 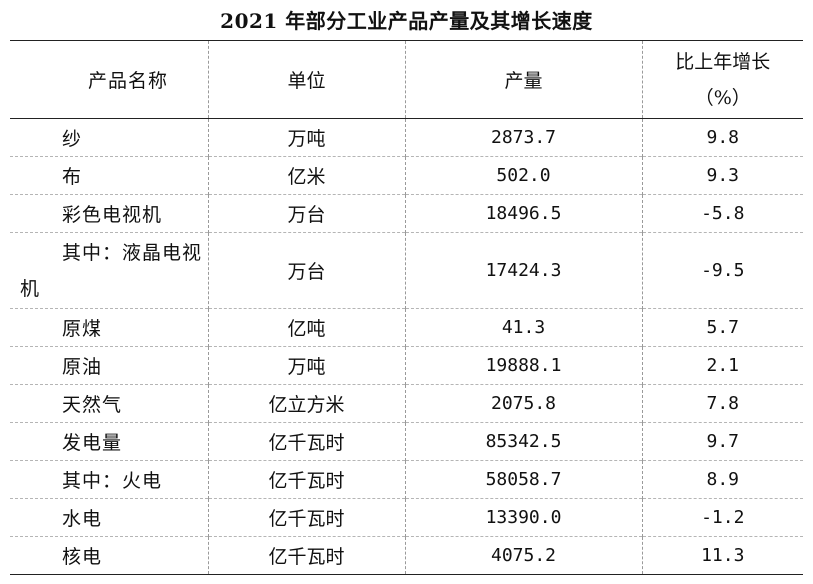 I want to click on table-row: 原煤 亿吨 41.3 5.7, so click(x=406, y=327).